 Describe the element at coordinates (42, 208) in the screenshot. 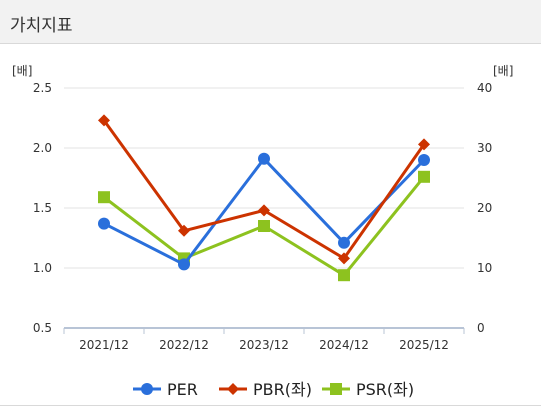

I see `left-tick-label: 1.5` at that location.